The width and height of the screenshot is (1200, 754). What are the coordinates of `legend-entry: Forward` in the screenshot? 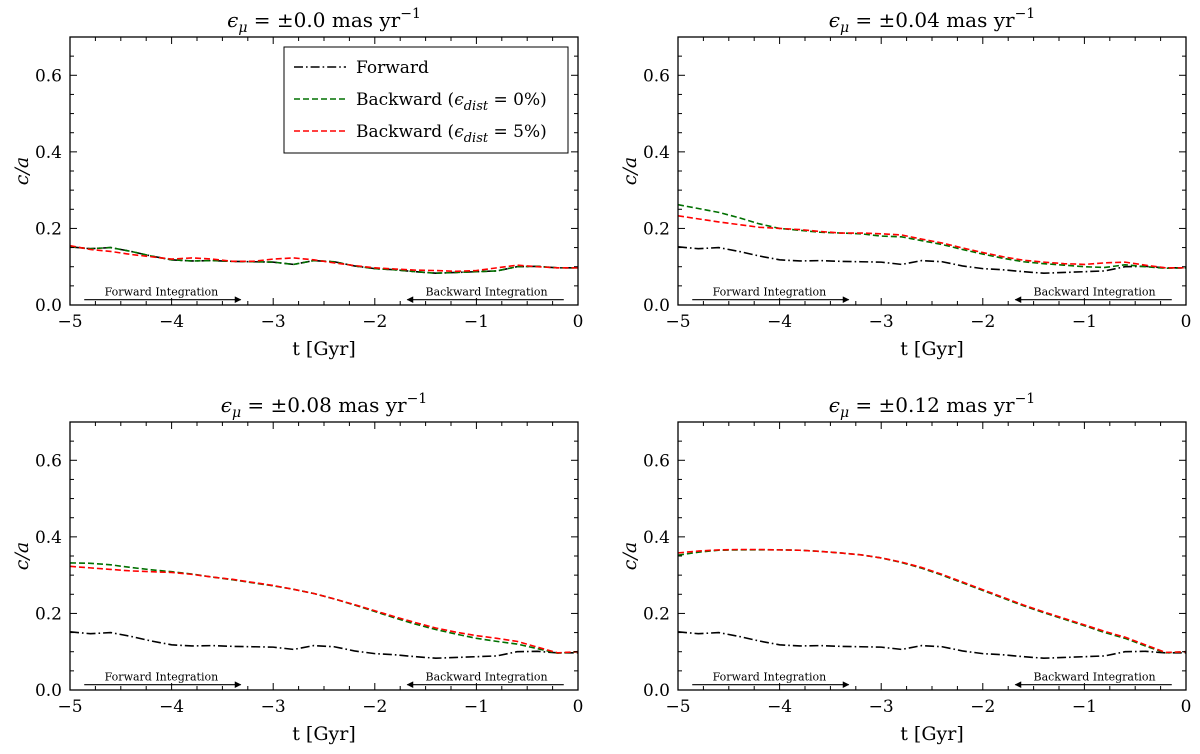 It's located at (392, 68).